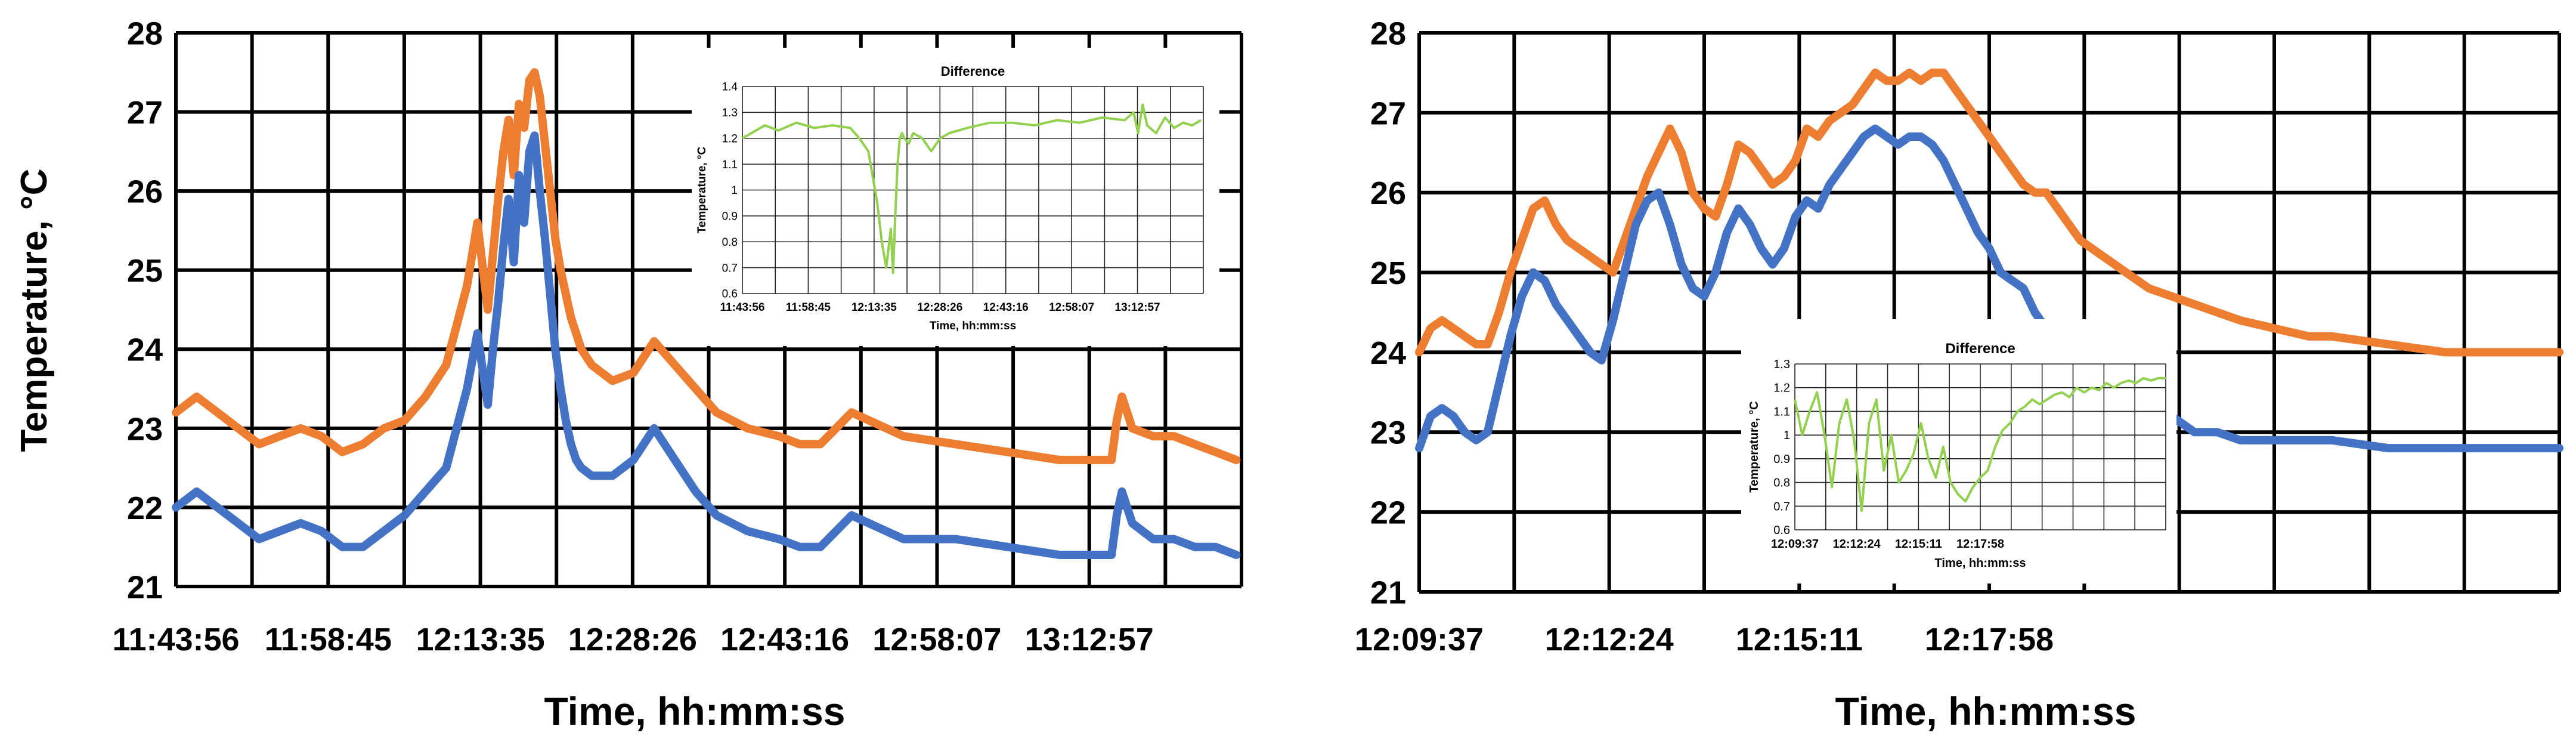  I want to click on x-tick-label: 12:12:24, so click(1610, 640).